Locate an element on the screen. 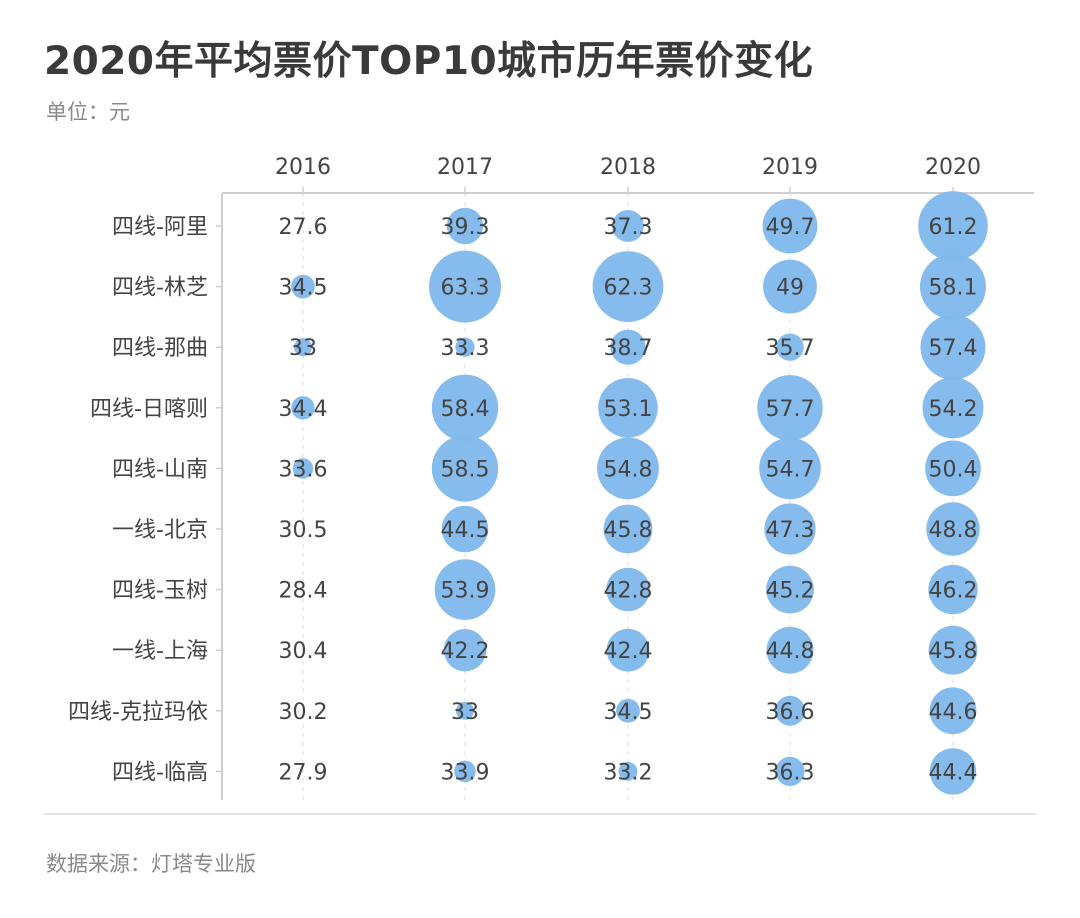 The height and width of the screenshot is (918, 1080). data-label: 42.4 is located at coordinates (628, 651).